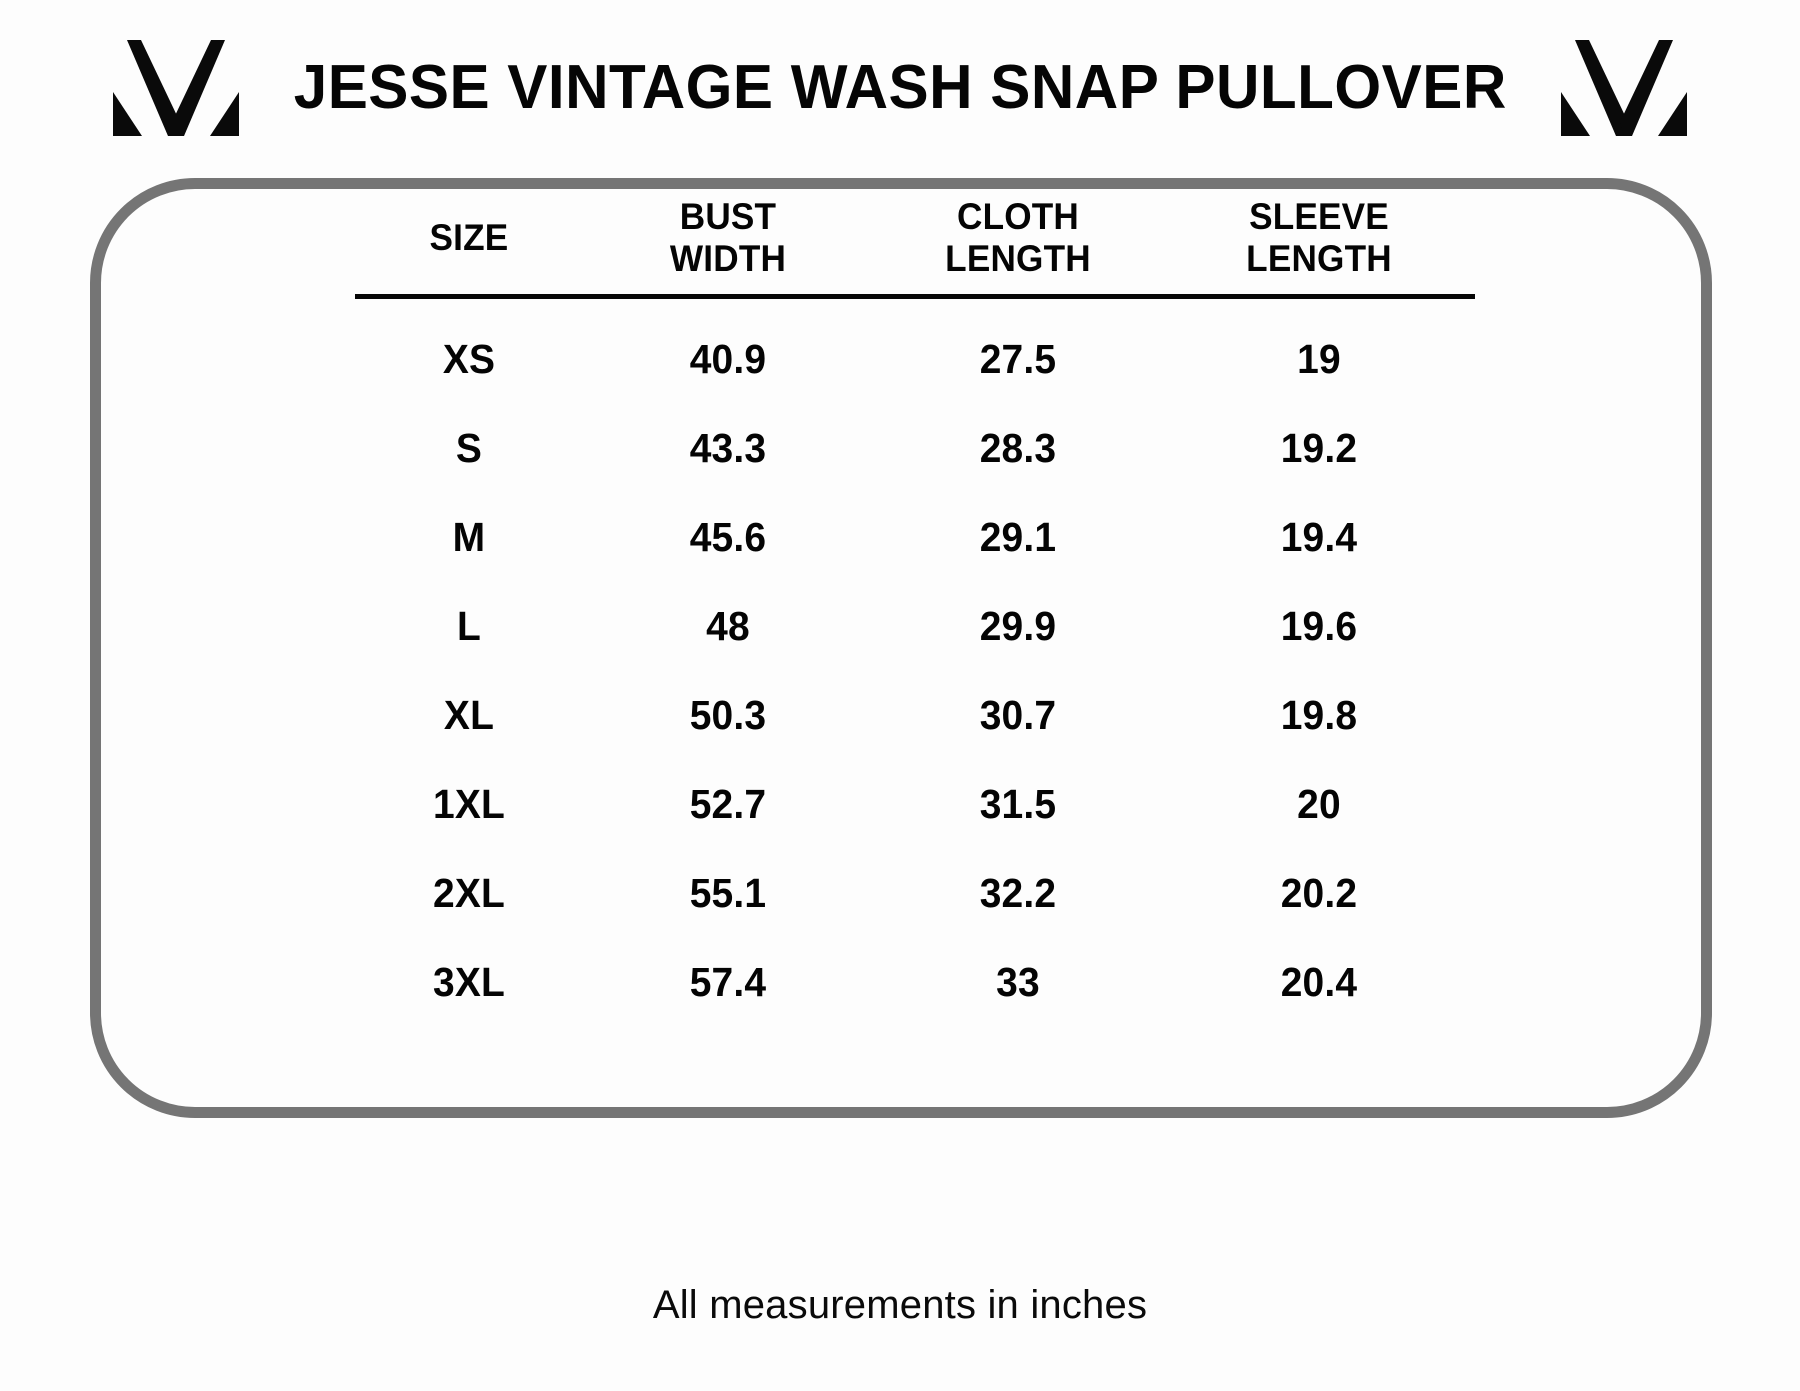  I want to click on measurements-unit-note: All measurements in inches, so click(900, 1305).